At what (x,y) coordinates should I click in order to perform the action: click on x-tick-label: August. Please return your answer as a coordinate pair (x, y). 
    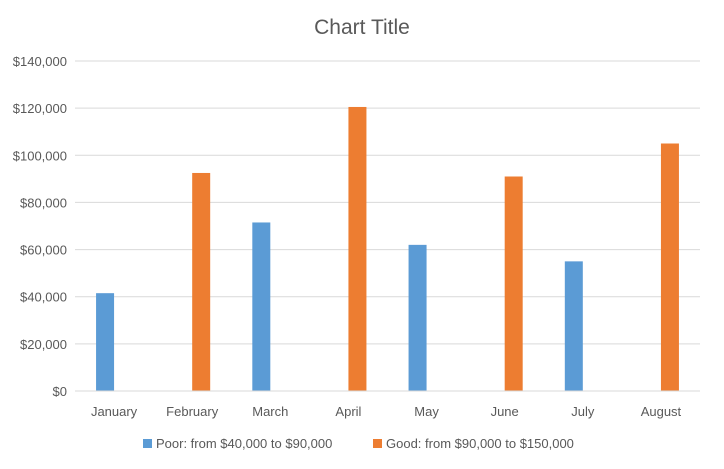
    Looking at the image, I should click on (661, 411).